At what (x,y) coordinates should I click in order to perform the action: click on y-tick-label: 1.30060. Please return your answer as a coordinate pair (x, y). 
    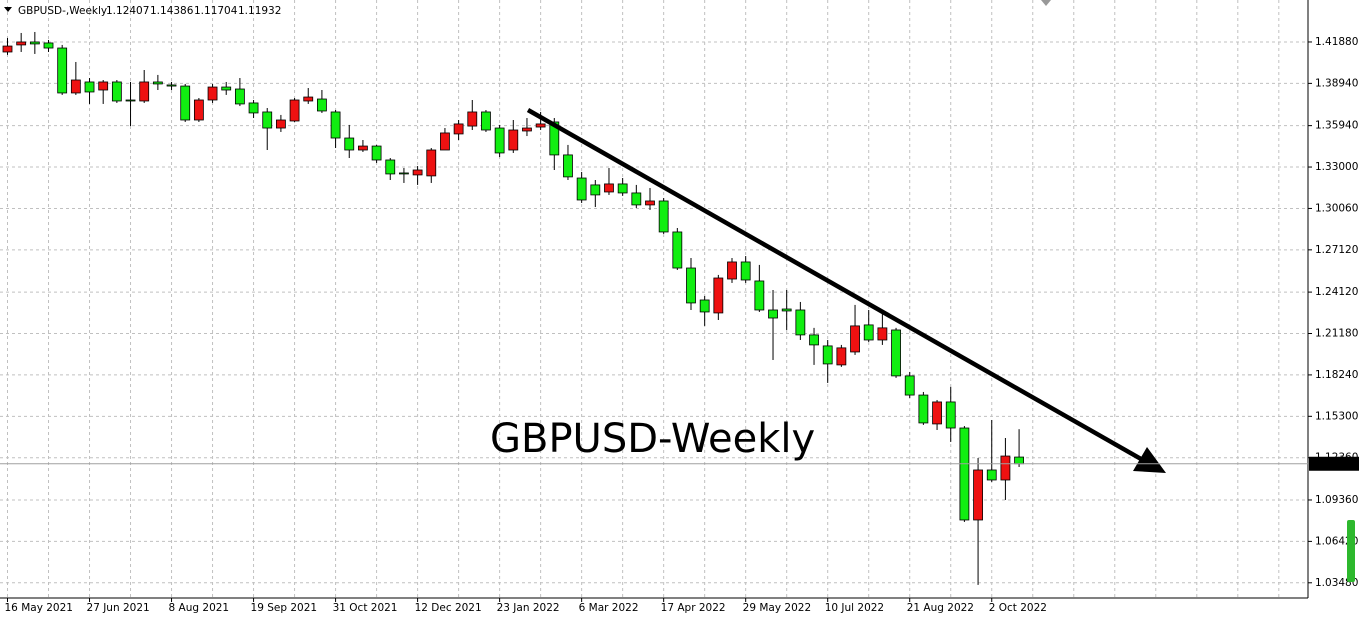
    Looking at the image, I should click on (1336, 208).